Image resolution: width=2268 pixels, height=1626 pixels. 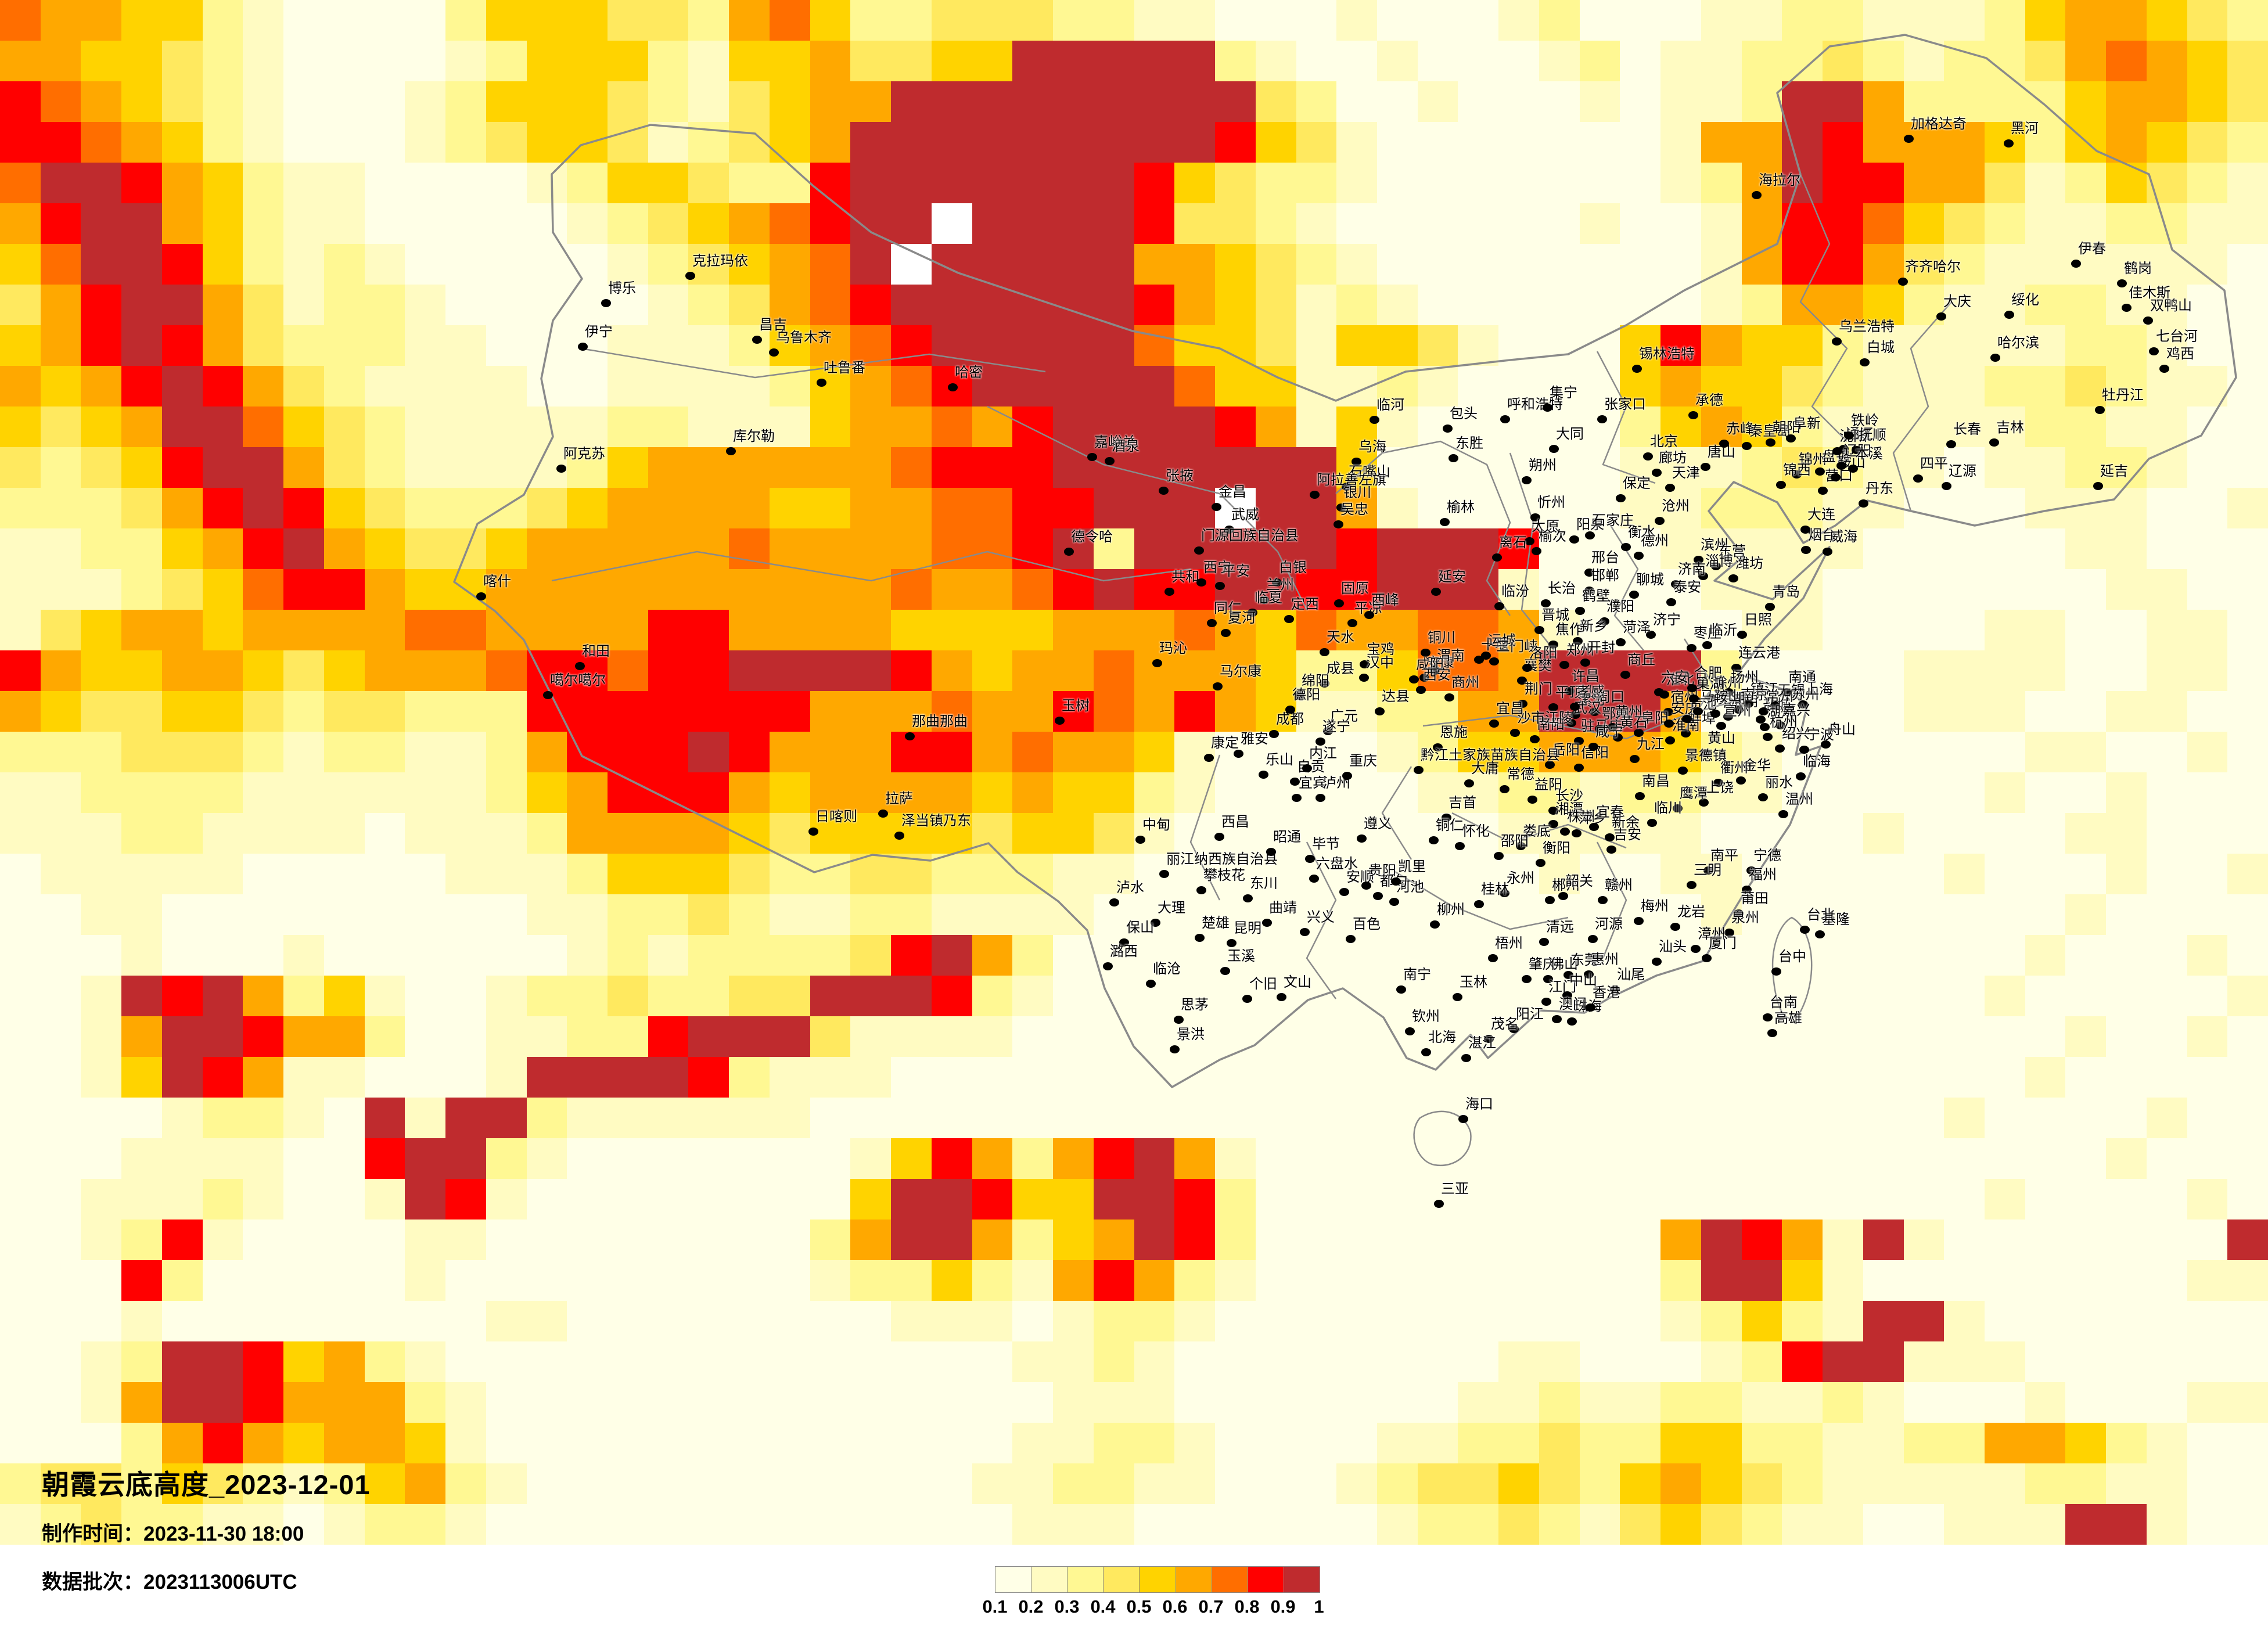 What do you see at coordinates (1764, 689) in the screenshot?
I see `city-label: 镇江` at bounding box center [1764, 689].